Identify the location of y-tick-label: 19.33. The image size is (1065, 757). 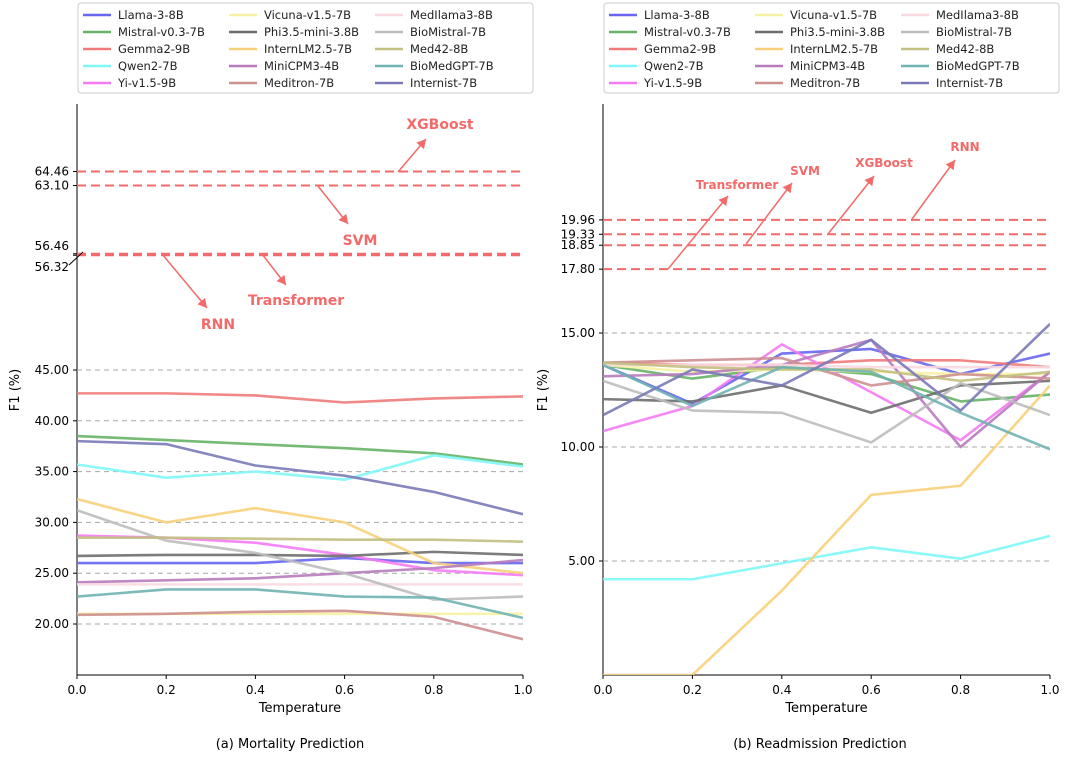
(578, 234).